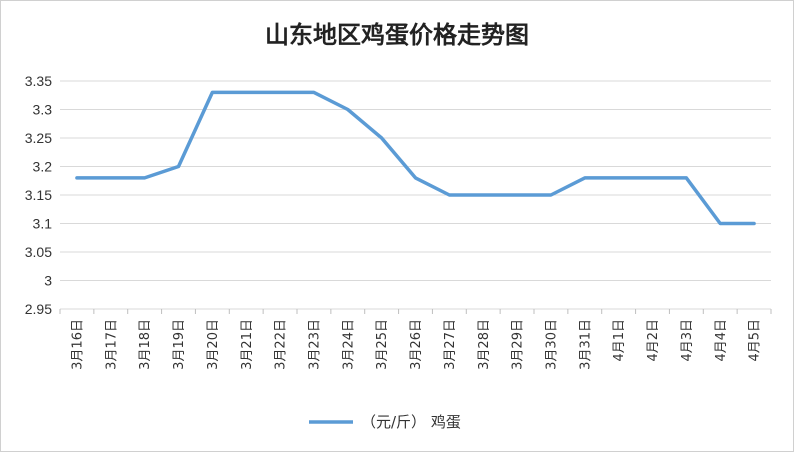 This screenshot has width=794, height=452. Describe the element at coordinates (411, 422) in the screenshot. I see `legend-label: （元/斤） 鸡蛋` at that location.